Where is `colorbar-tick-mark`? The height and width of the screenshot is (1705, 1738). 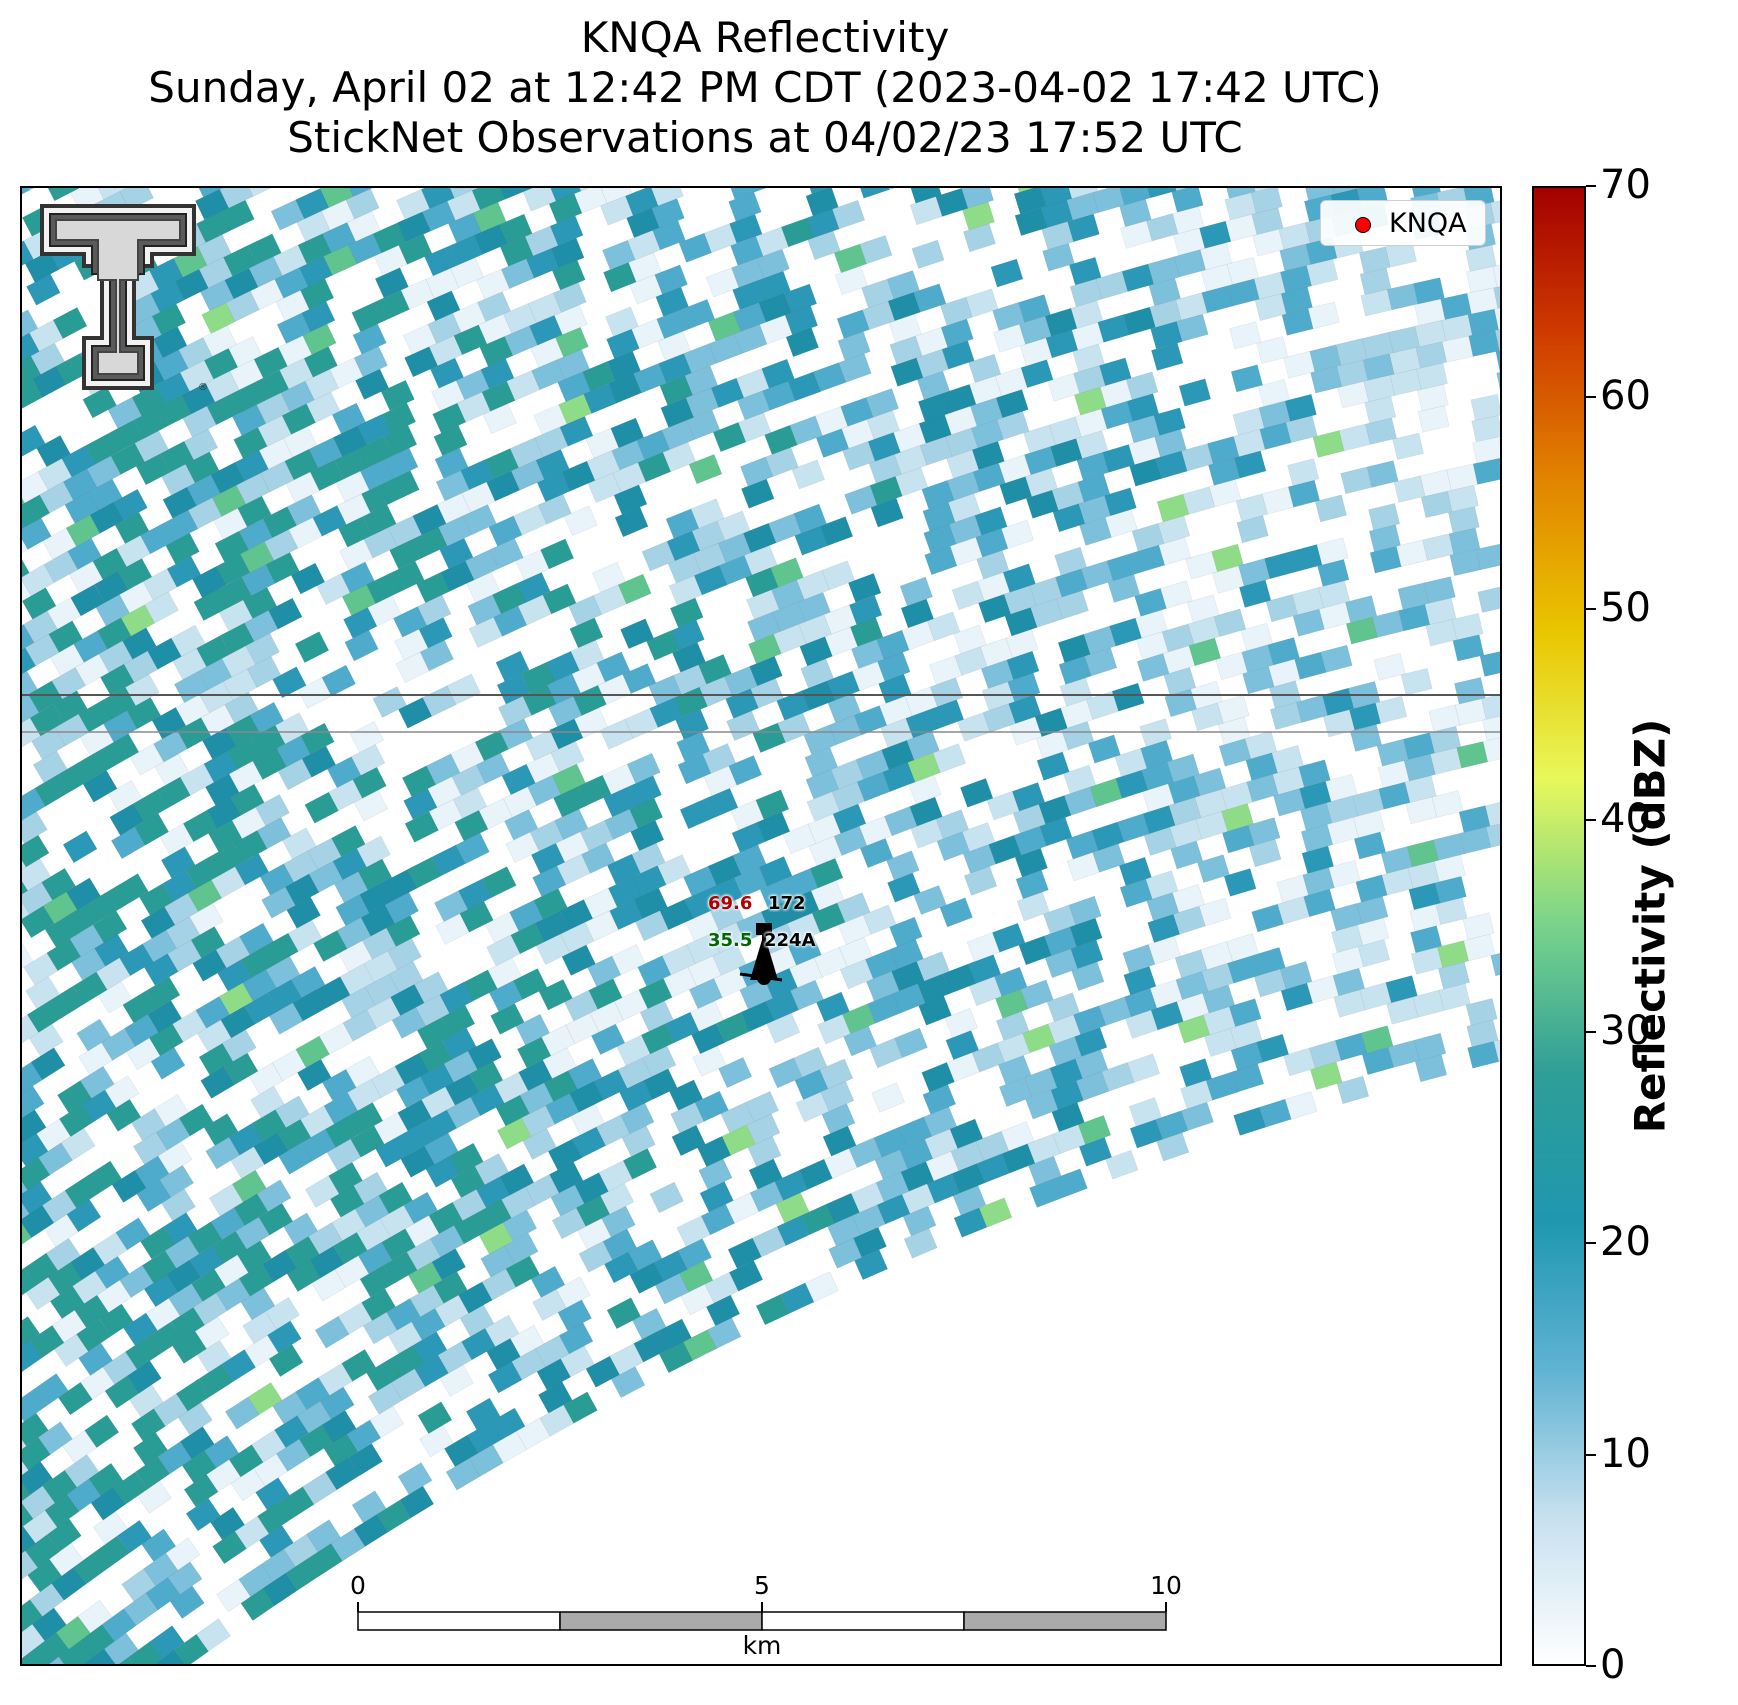
colorbar-tick-mark is located at coordinates (1591, 1243).